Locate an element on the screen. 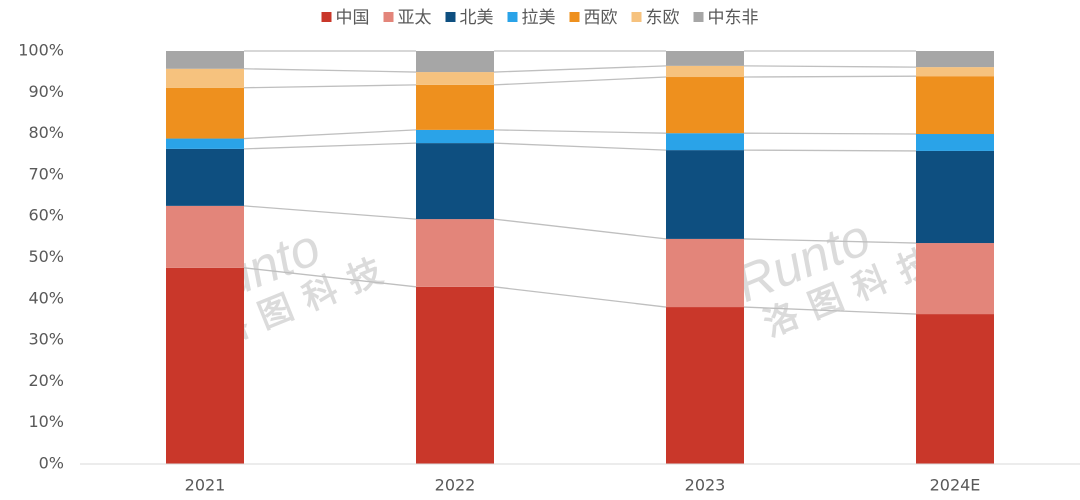 The width and height of the screenshot is (1080, 500). x-tick-label: 2024E is located at coordinates (955, 485).